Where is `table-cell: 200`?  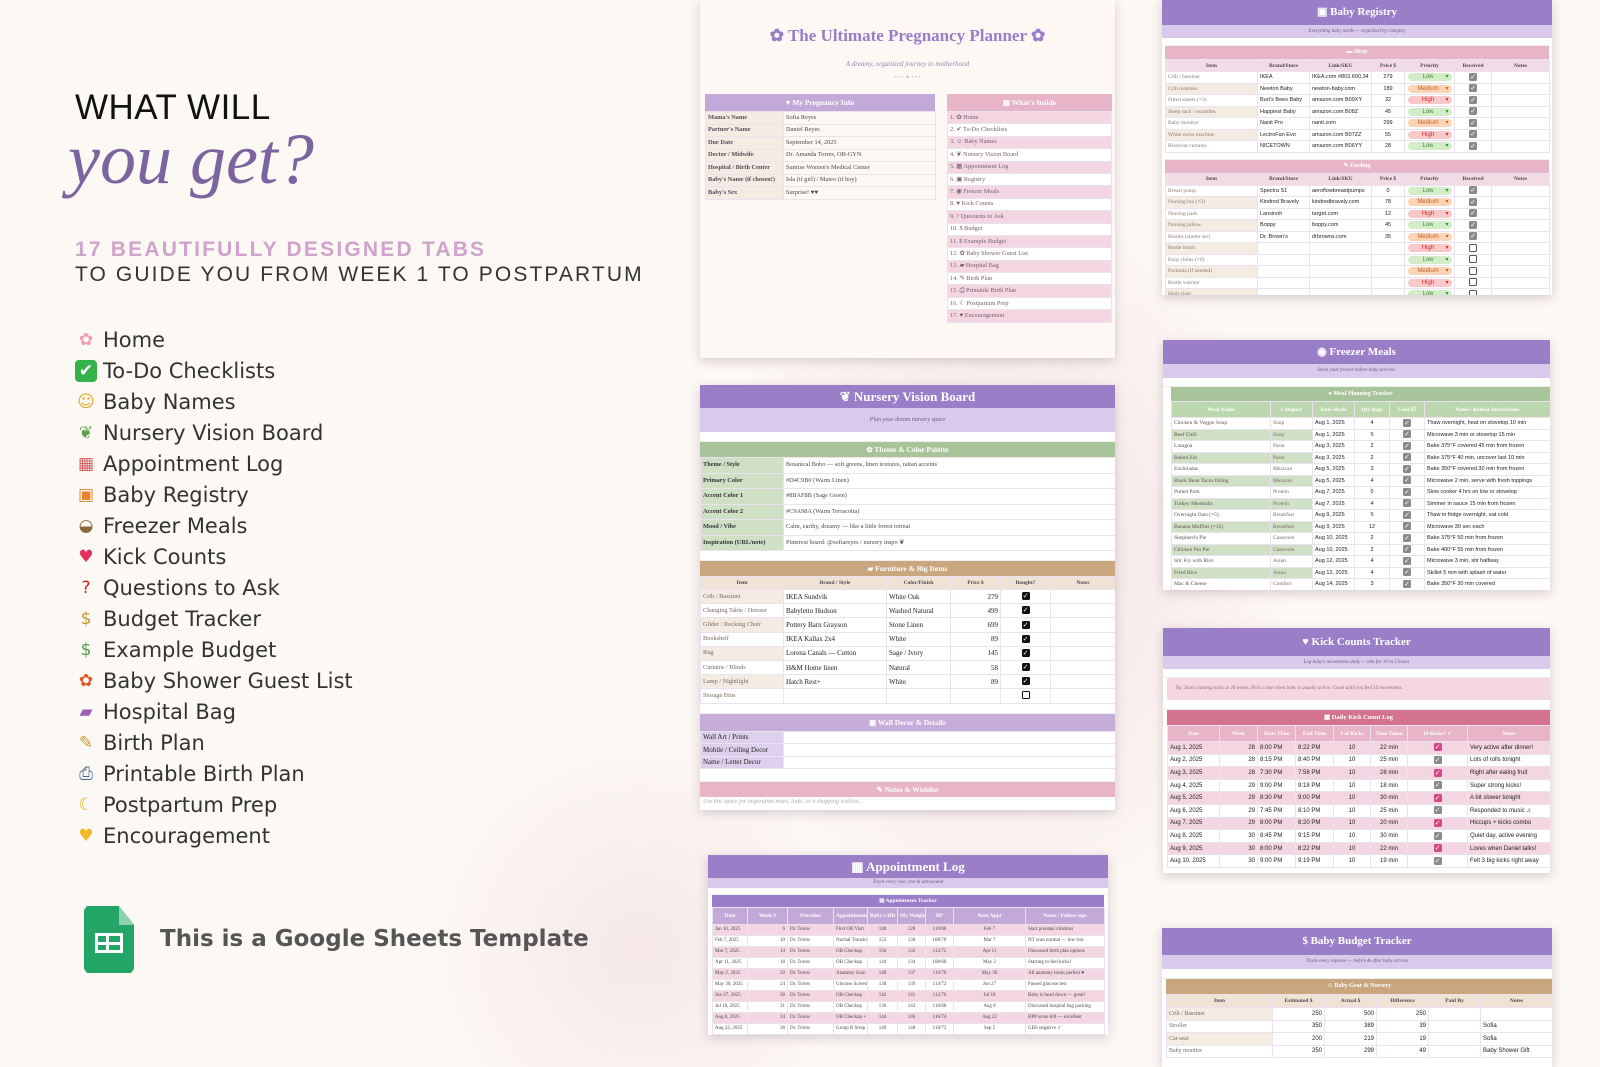
table-cell: 200 is located at coordinates (1298, 1039).